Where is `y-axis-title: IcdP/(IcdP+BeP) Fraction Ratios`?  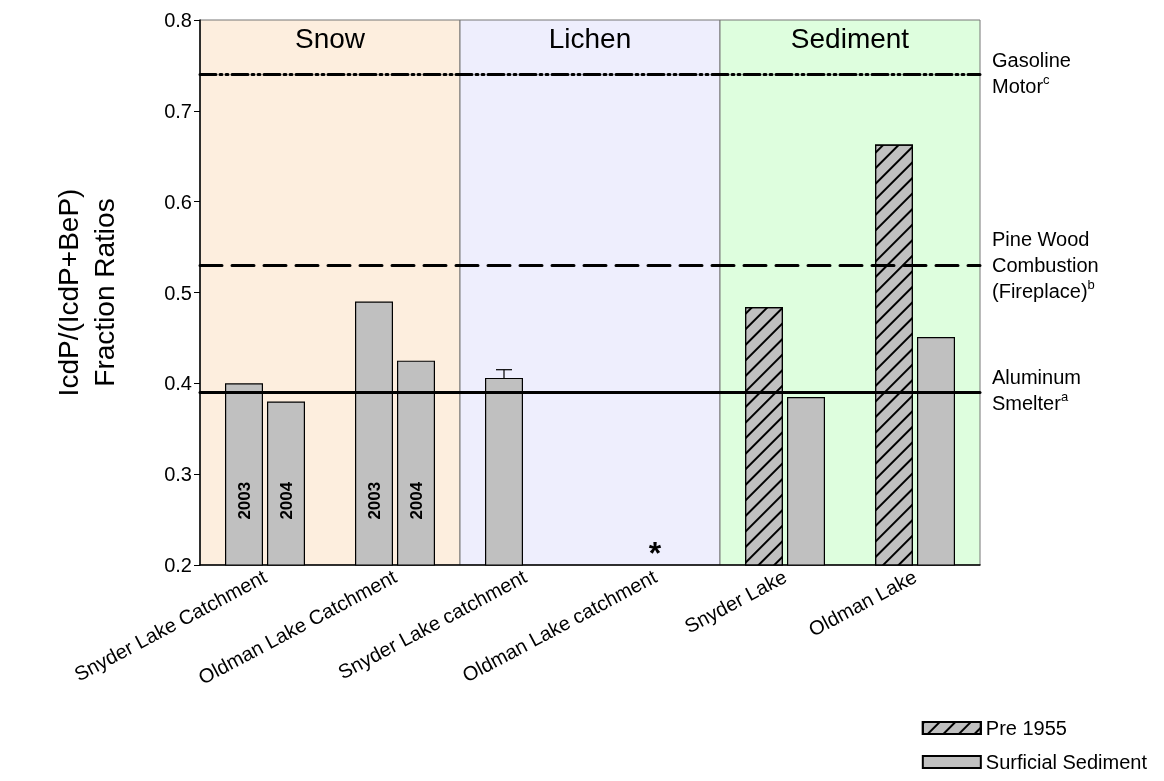
y-axis-title: IcdP/(IcdP+BeP) Fraction Ratios is located at coordinates (86, 292).